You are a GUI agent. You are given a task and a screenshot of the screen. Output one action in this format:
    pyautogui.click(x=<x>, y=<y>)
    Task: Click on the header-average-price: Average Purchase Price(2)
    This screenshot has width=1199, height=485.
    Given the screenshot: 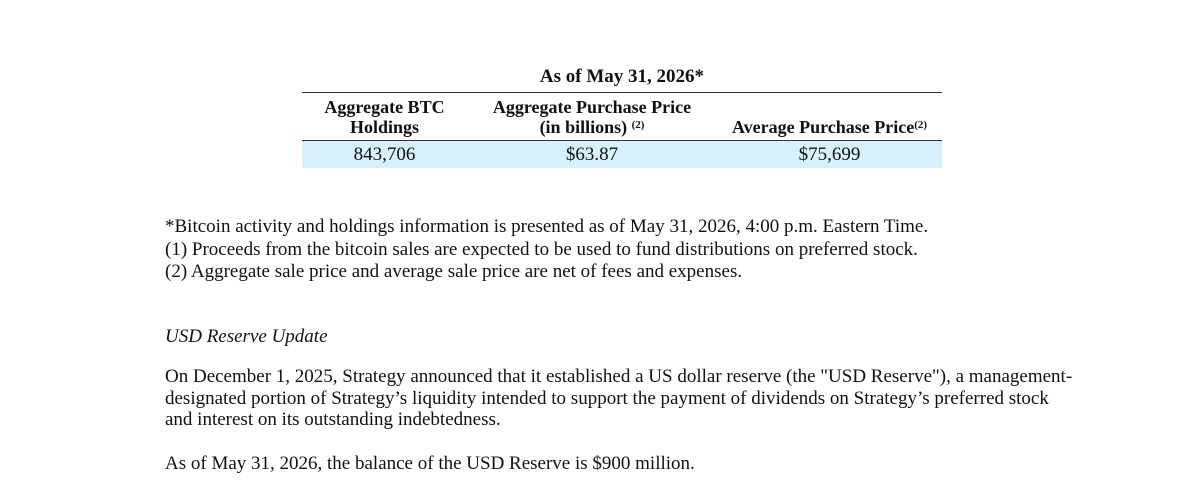 What is the action you would take?
    pyautogui.click(x=829, y=116)
    